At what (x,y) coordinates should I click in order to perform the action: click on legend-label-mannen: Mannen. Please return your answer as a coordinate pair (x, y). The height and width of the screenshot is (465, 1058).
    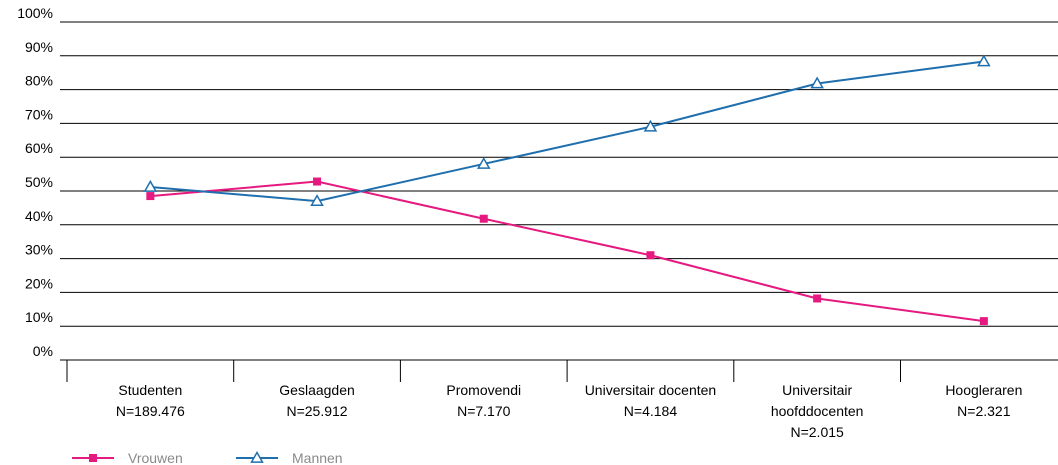
    Looking at the image, I should click on (317, 457).